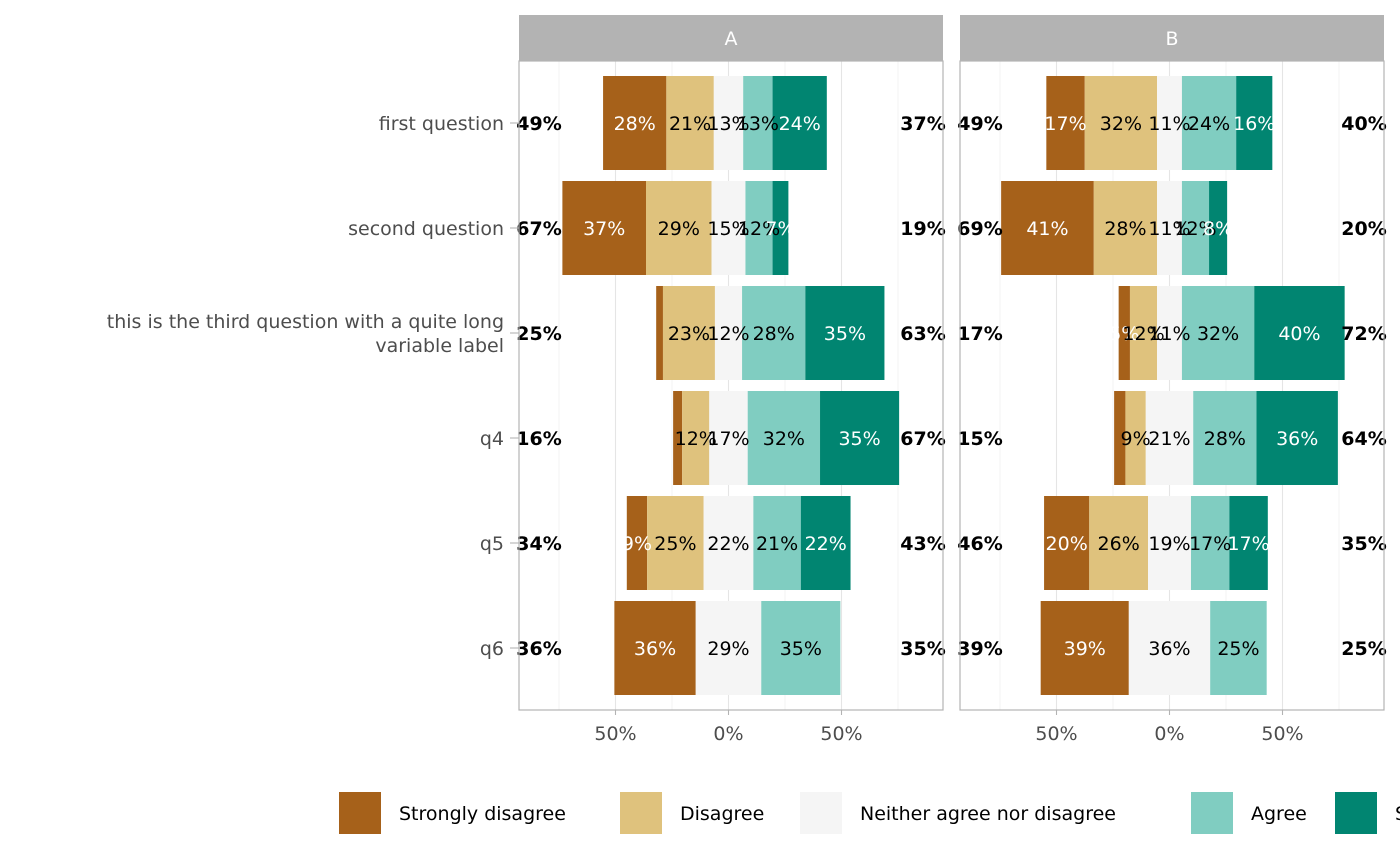  I want to click on bar-value-label: 40%, so click(1299, 334).